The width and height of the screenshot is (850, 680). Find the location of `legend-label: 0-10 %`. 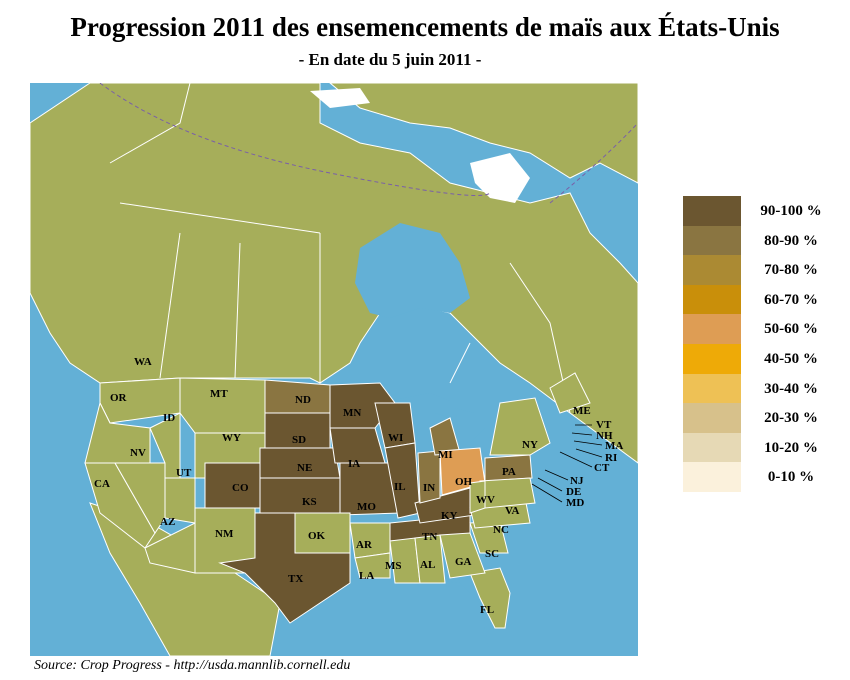

legend-label: 0-10 % is located at coordinates (791, 477).